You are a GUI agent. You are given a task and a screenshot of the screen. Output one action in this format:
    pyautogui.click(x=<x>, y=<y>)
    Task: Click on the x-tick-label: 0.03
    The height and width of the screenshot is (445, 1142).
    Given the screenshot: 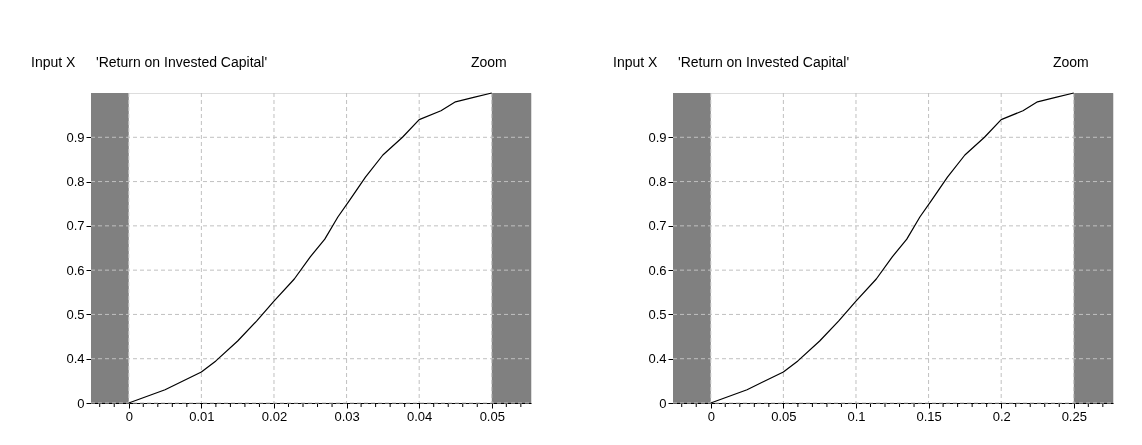 What is the action you would take?
    pyautogui.click(x=347, y=416)
    